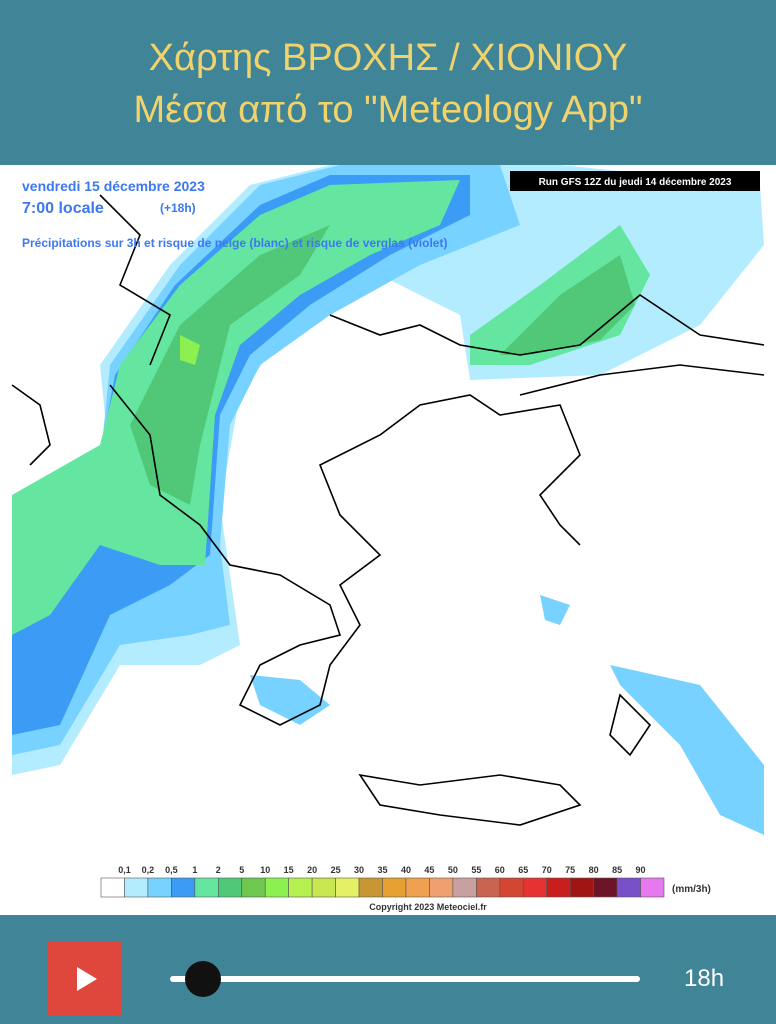 The height and width of the screenshot is (1024, 776). I want to click on legend-label: 10, so click(265, 870).